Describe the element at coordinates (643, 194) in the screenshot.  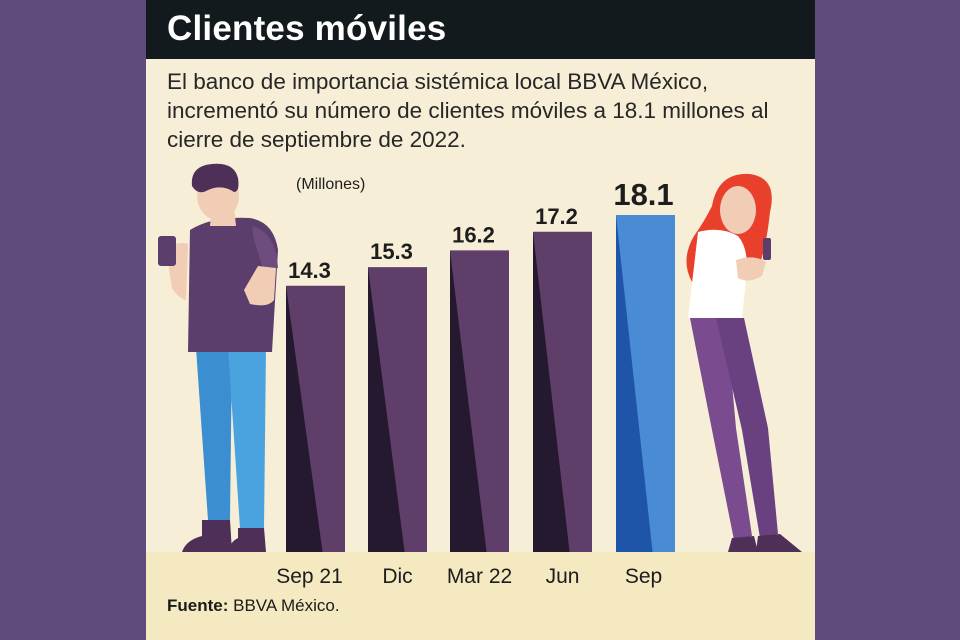
I see `bar-value-label-4: 18.1` at that location.